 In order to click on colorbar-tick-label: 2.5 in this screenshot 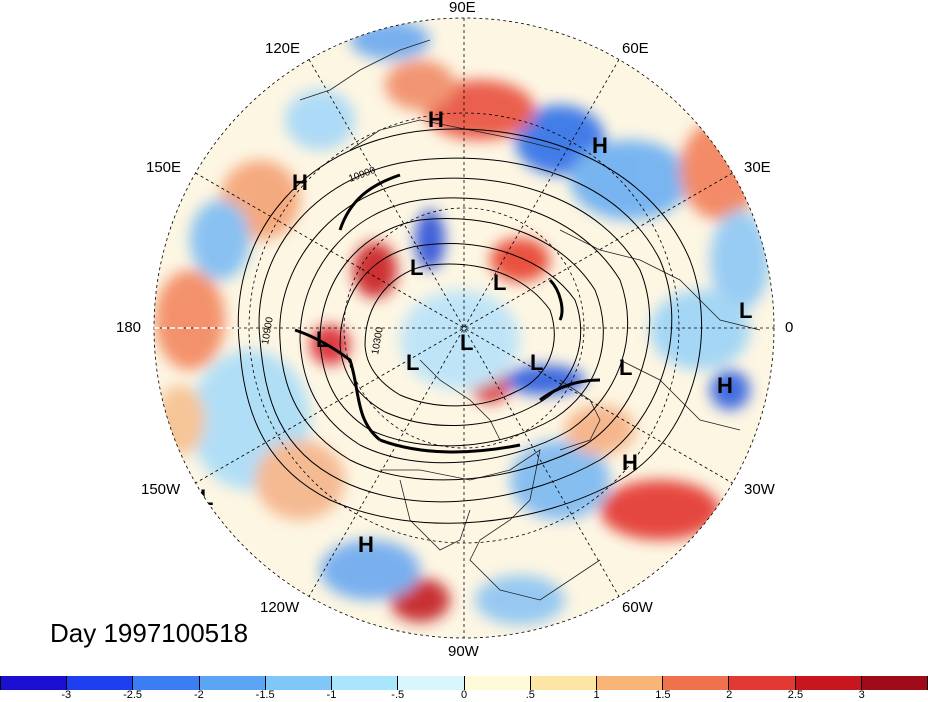, I will do `click(795, 695)`.